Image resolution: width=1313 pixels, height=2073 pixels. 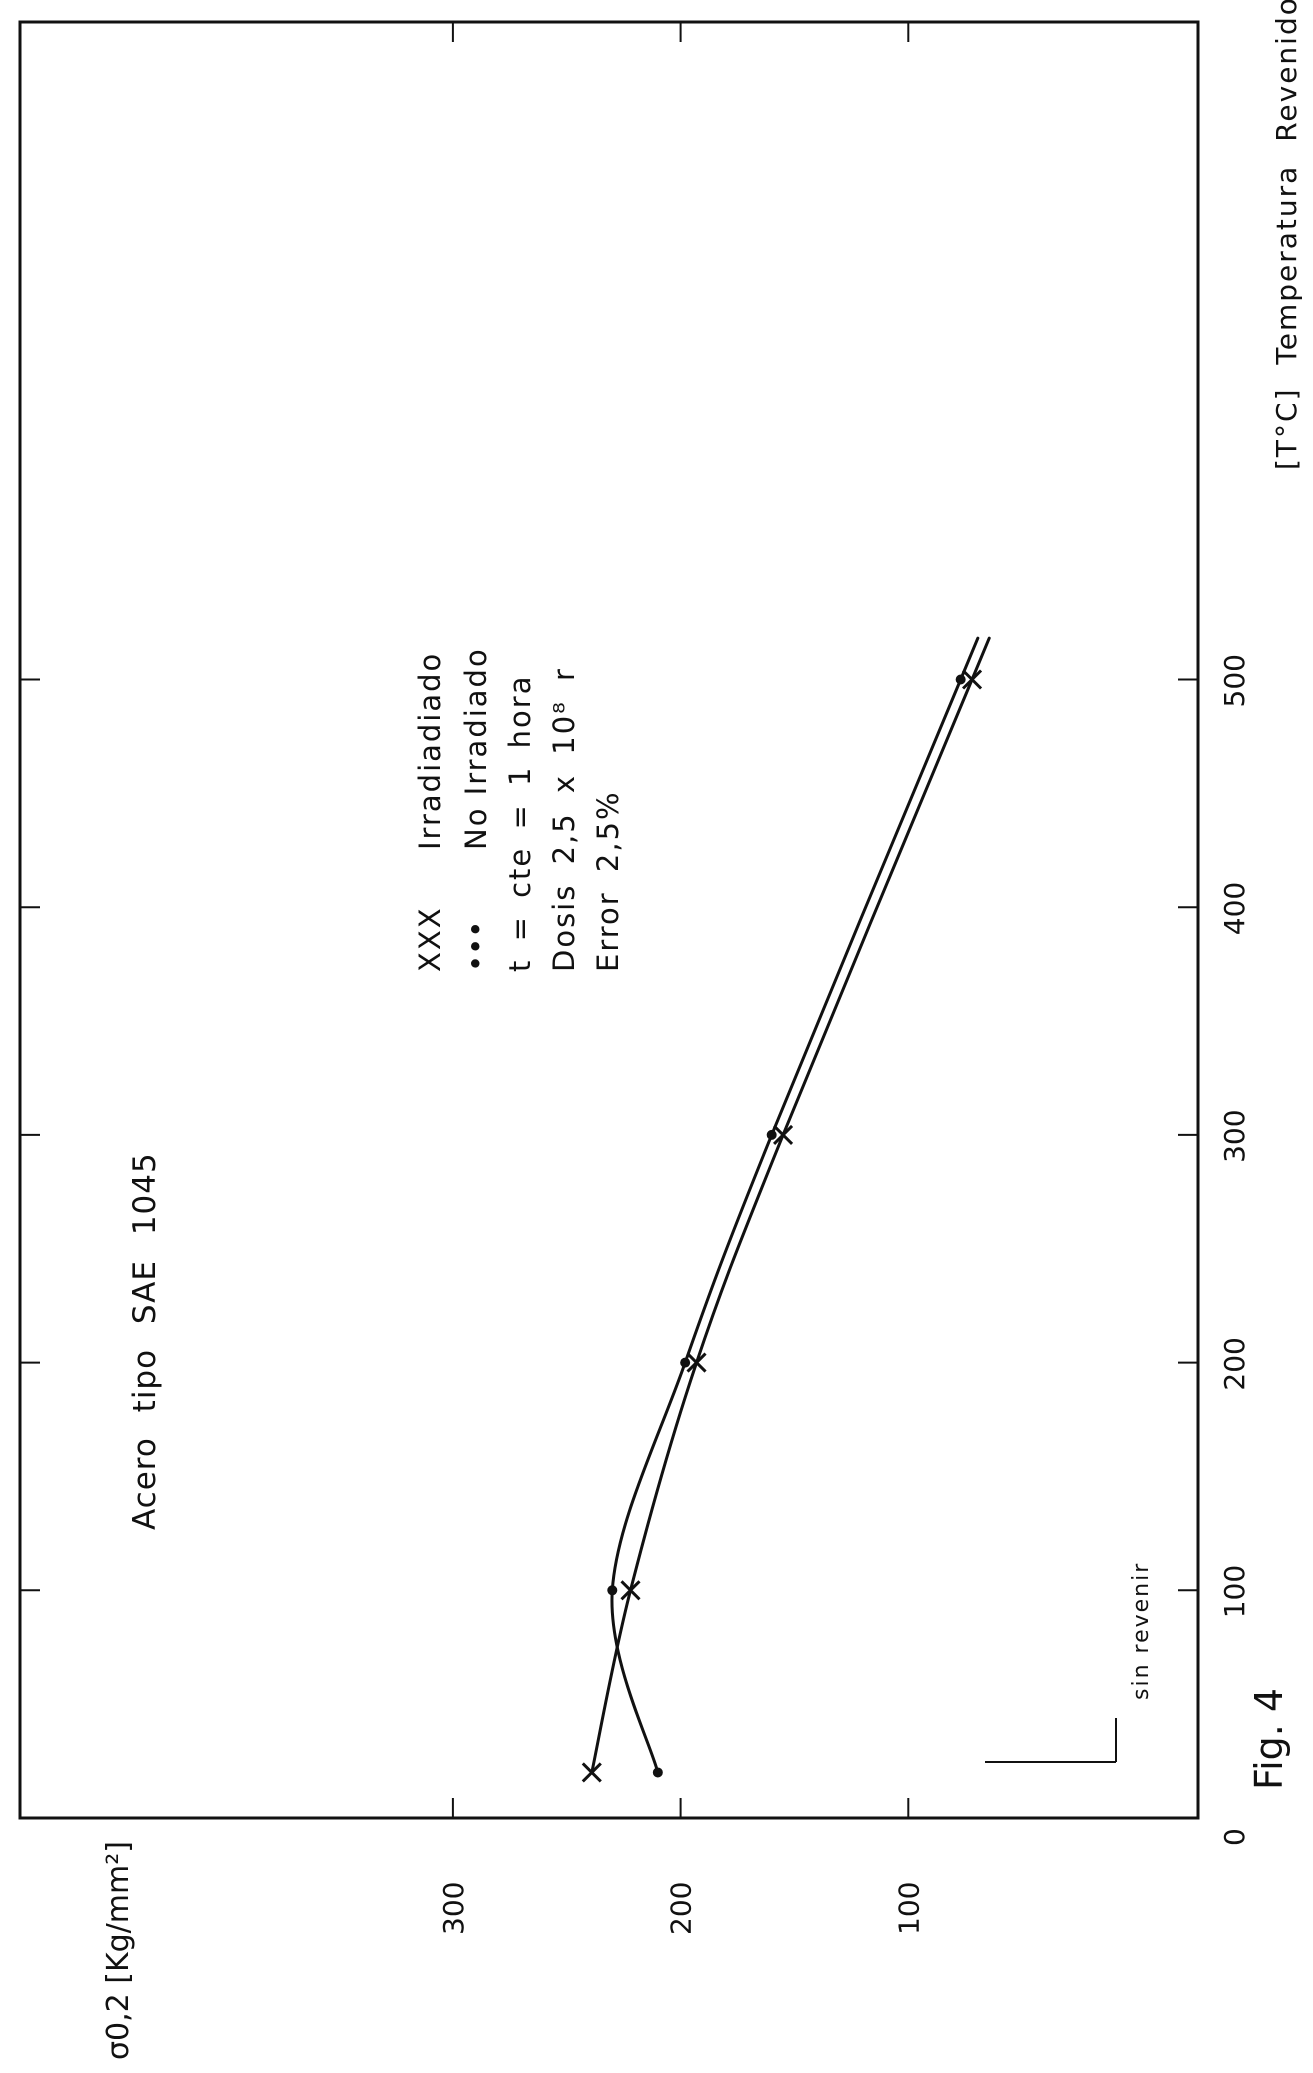 I want to click on legend-note-error: Error 2,5%, so click(x=608, y=881).